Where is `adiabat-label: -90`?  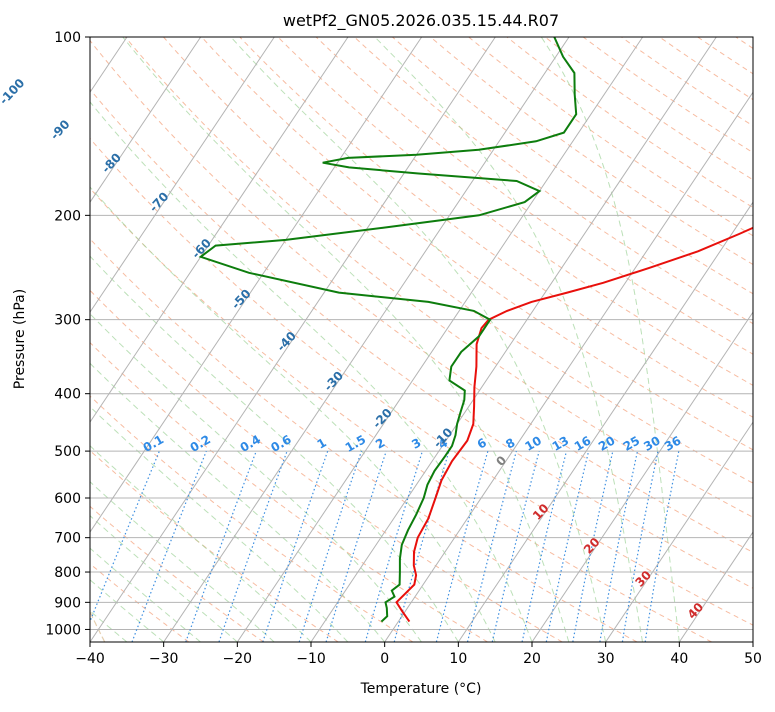 adiabat-label: -90 is located at coordinates (60, 129).